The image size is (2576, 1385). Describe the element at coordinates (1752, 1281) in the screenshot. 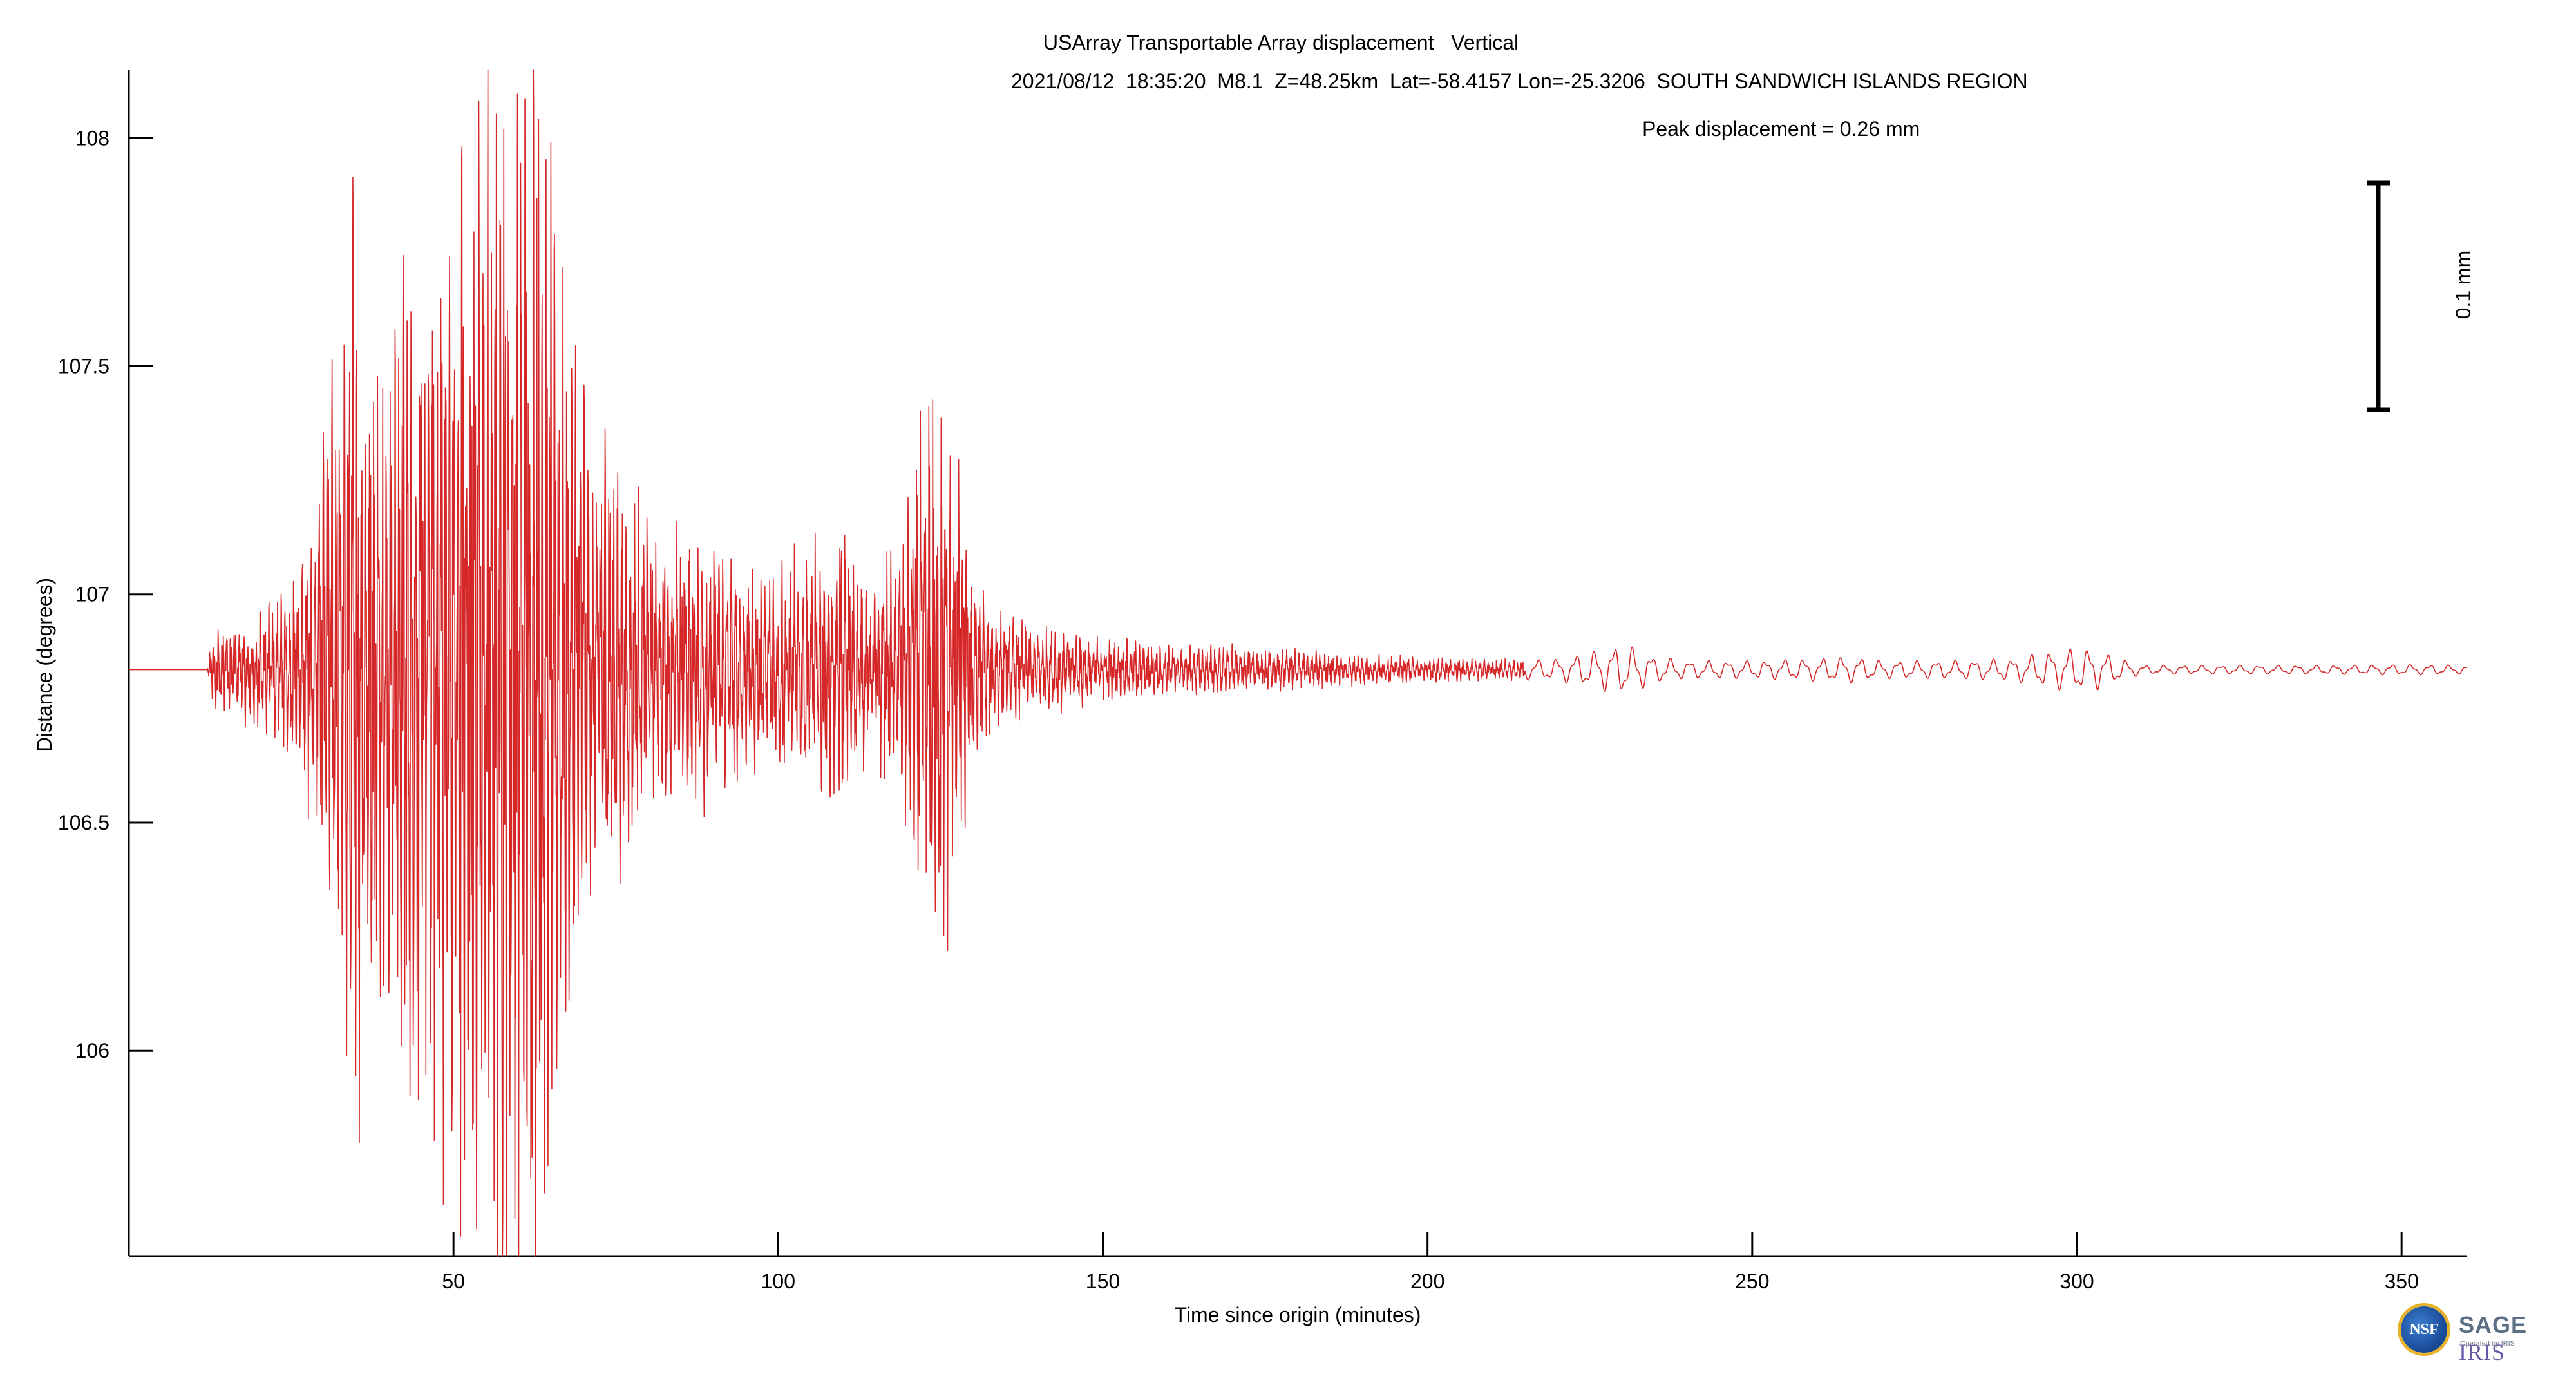

I see `x-tick-label: 250` at that location.